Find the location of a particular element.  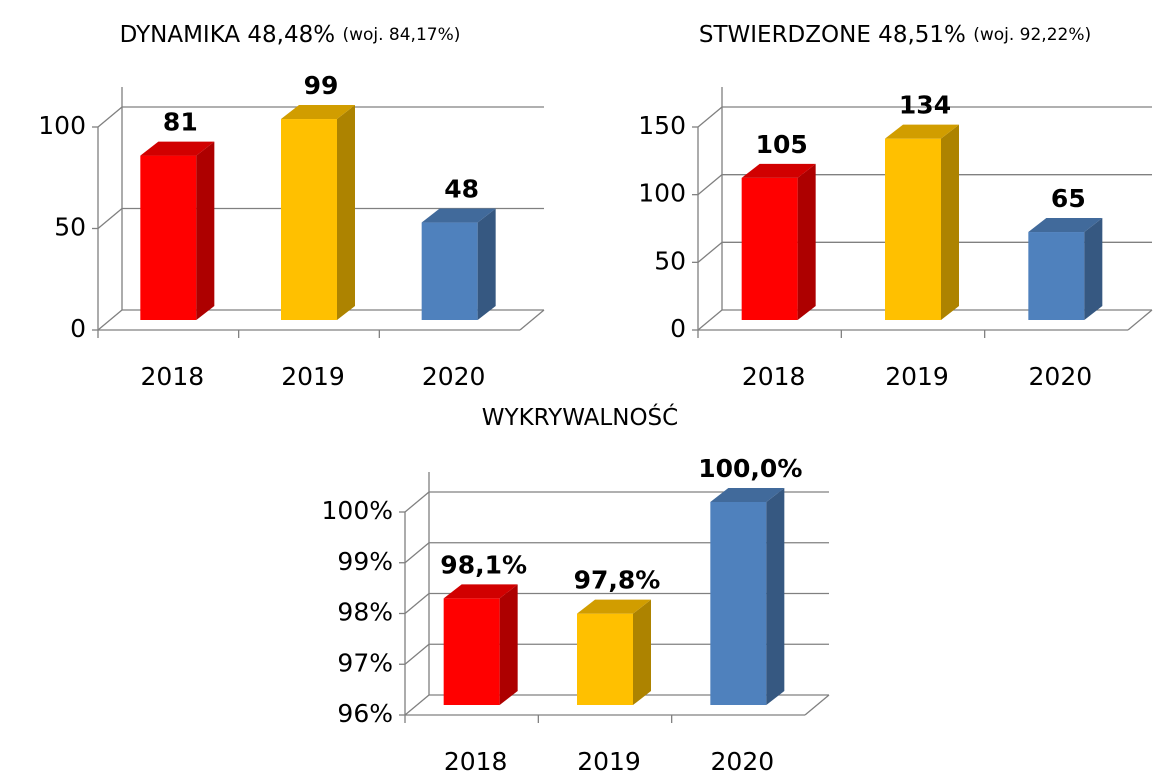

title-note: (woj. 92,22%) is located at coordinates (1032, 35).